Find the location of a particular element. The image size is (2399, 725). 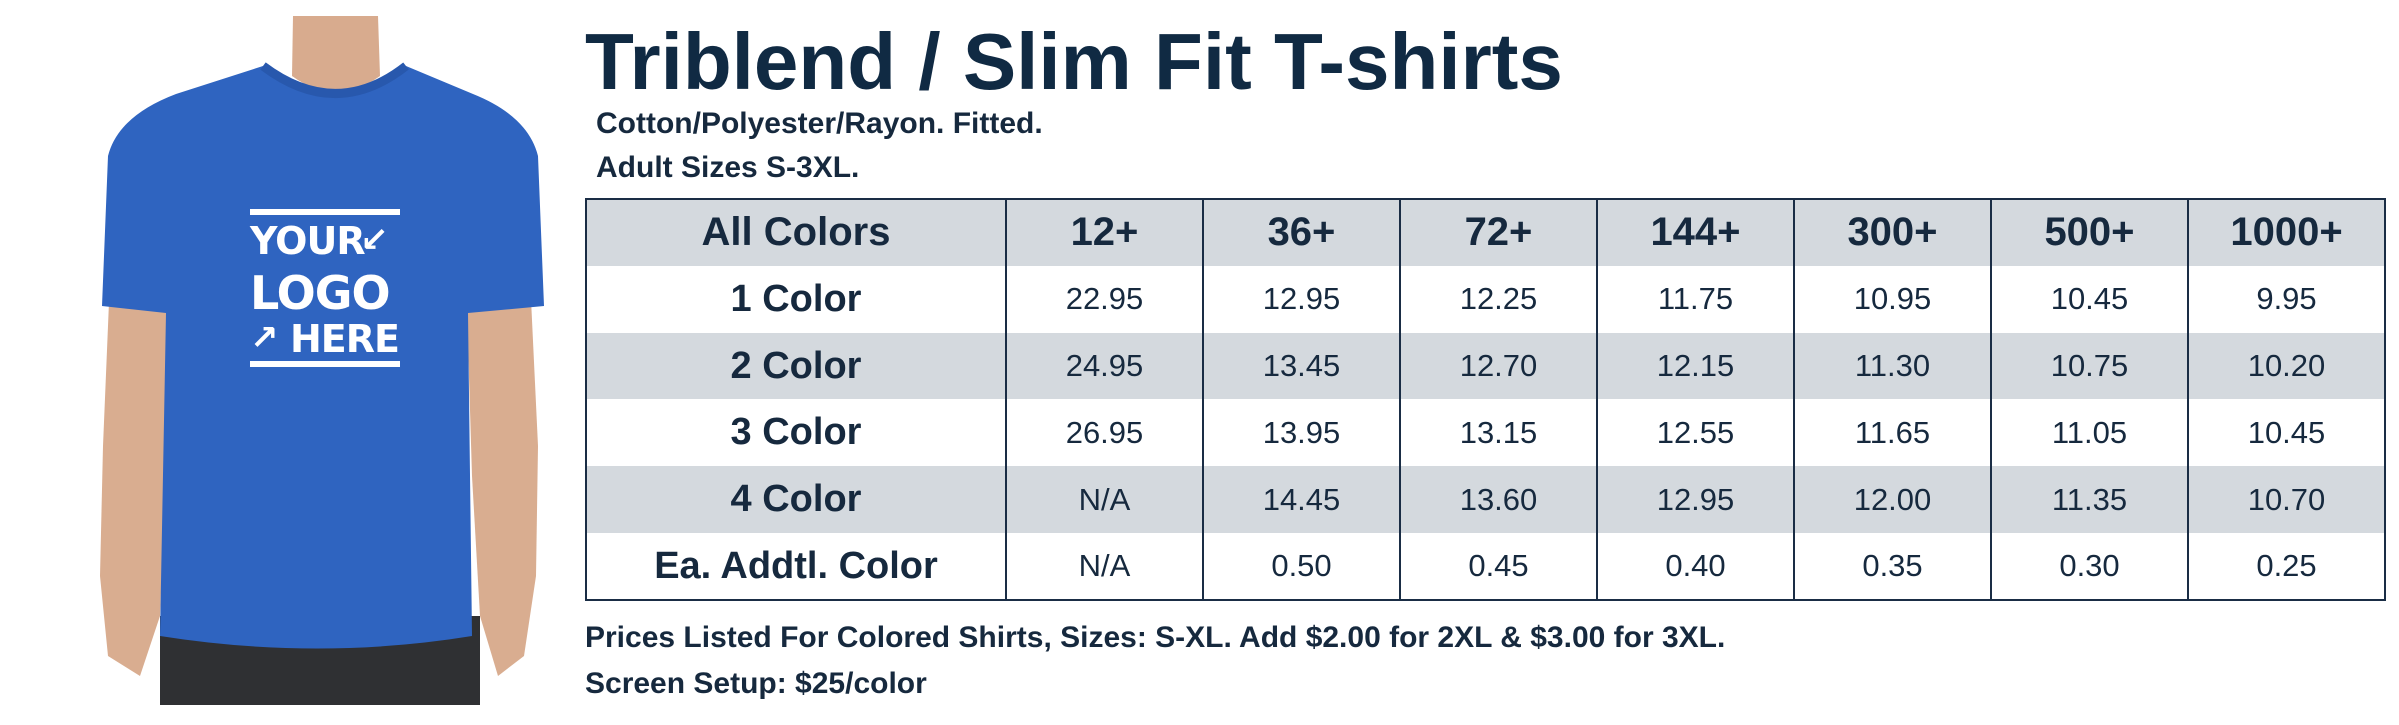

page-title: Triblend / Slim Fit T-shirts is located at coordinates (1074, 61).